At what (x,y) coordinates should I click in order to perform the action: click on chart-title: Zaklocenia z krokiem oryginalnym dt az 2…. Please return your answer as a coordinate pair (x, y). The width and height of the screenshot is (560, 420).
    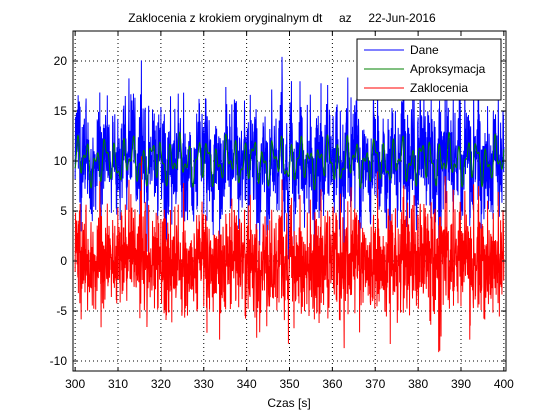
    Looking at the image, I should click on (282, 18).